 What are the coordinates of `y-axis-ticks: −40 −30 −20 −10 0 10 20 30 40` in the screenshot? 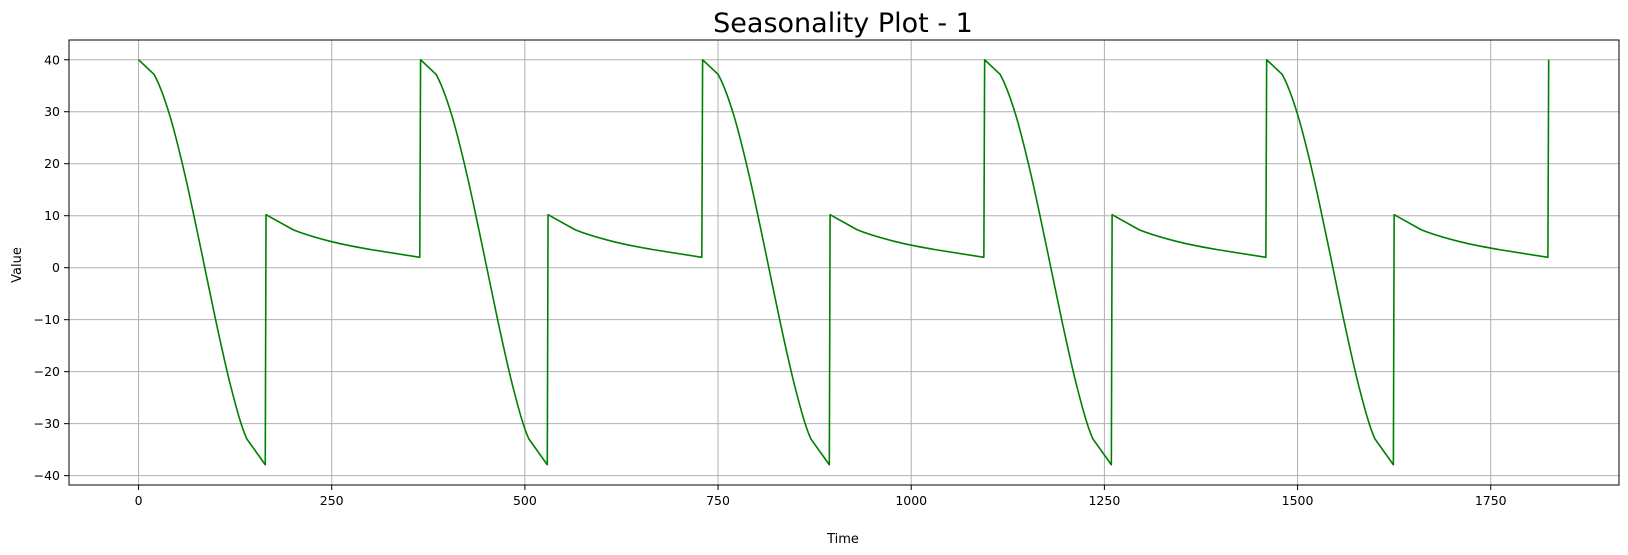 It's located at (51, 267).